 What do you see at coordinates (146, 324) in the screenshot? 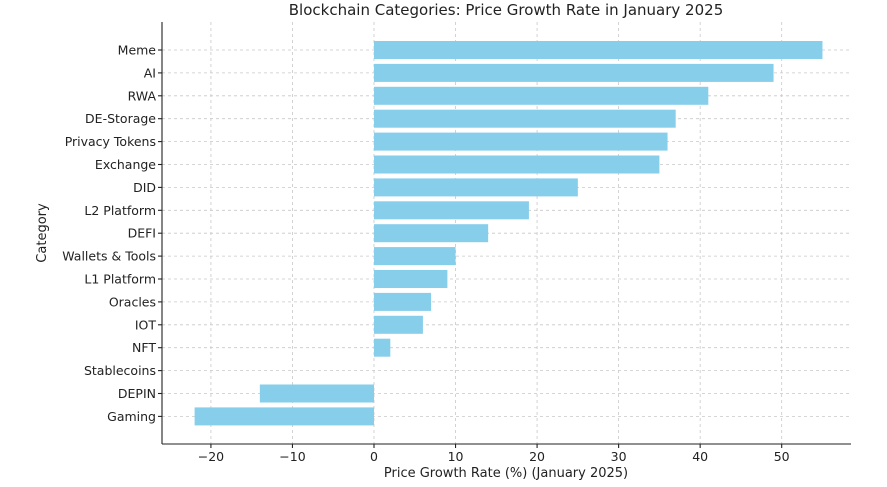
I see `y-tick-label: IOT` at bounding box center [146, 324].